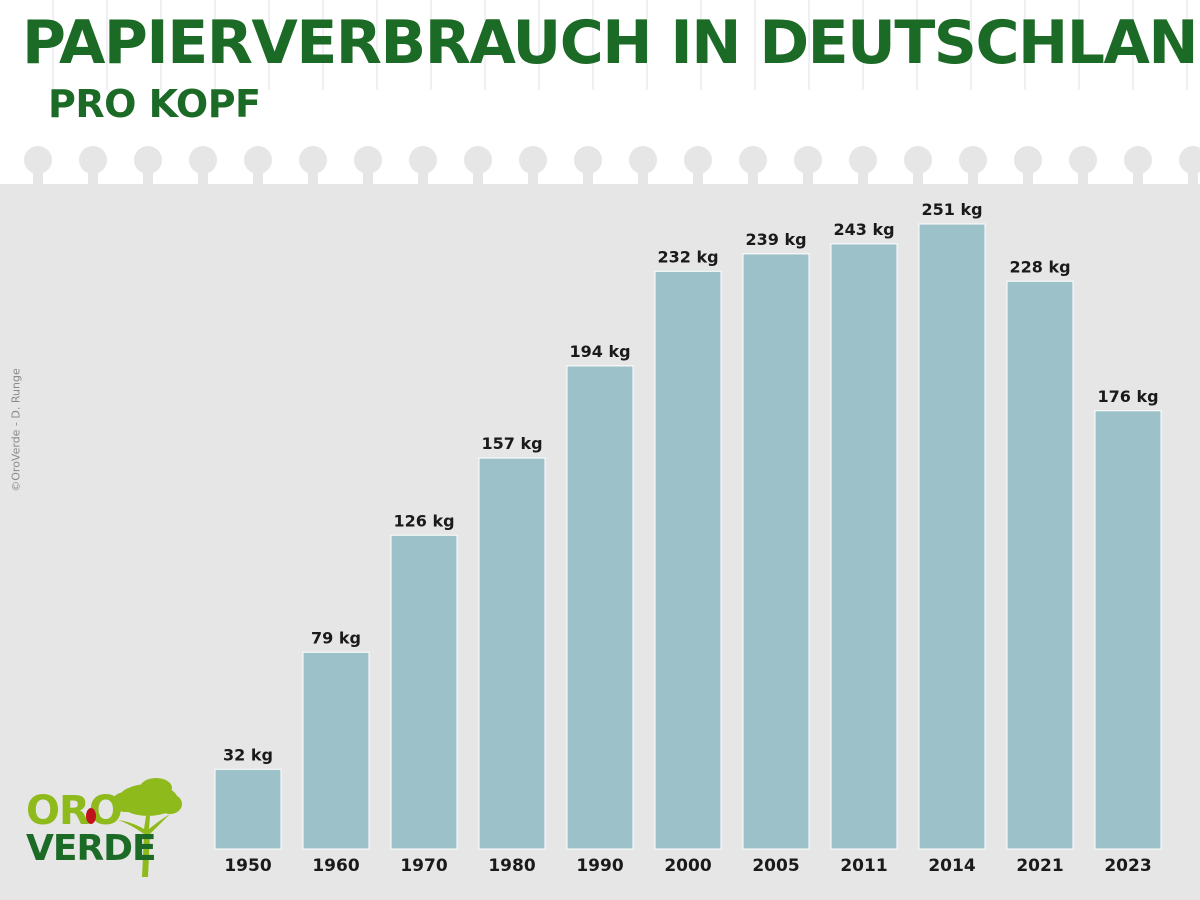 This screenshot has width=1200, height=900. What do you see at coordinates (863, 229) in the screenshot?
I see `data-label-2011: 243 kg` at bounding box center [863, 229].